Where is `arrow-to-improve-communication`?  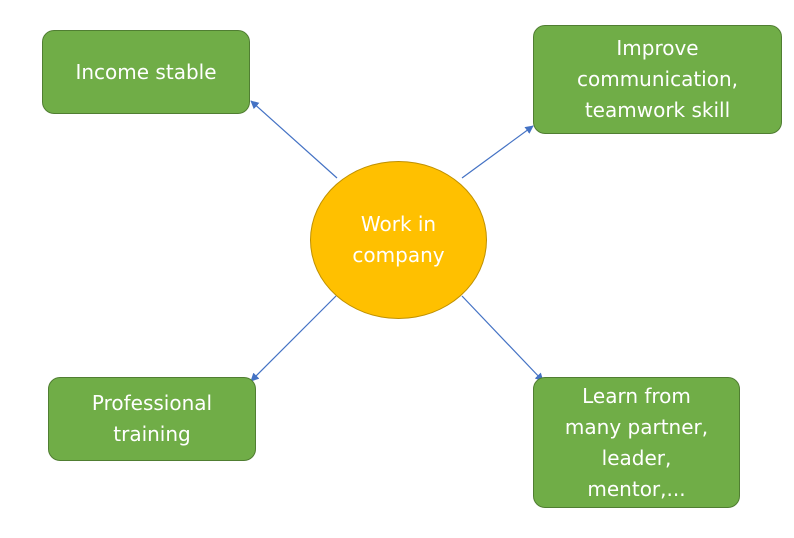
arrow-to-improve-communication is located at coordinates (497, 152).